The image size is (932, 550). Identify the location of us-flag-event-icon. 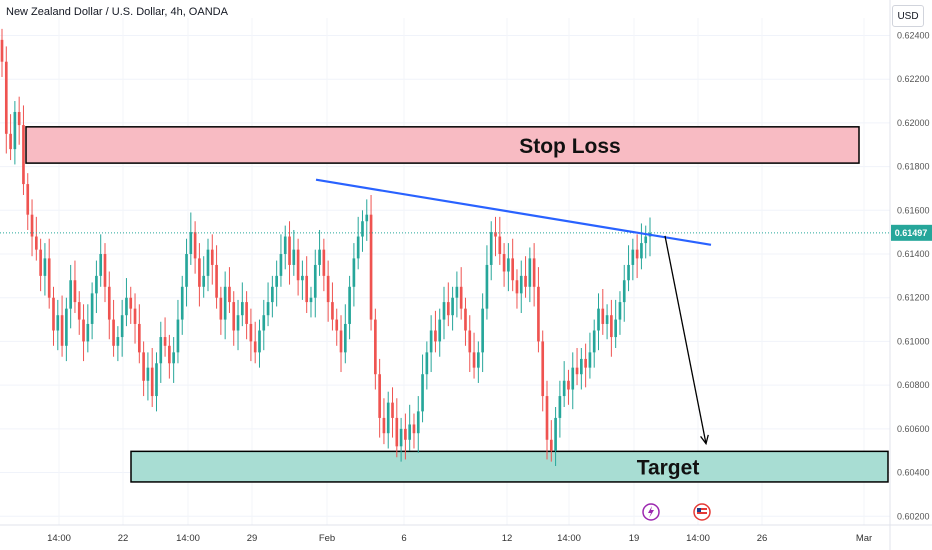
(702, 512).